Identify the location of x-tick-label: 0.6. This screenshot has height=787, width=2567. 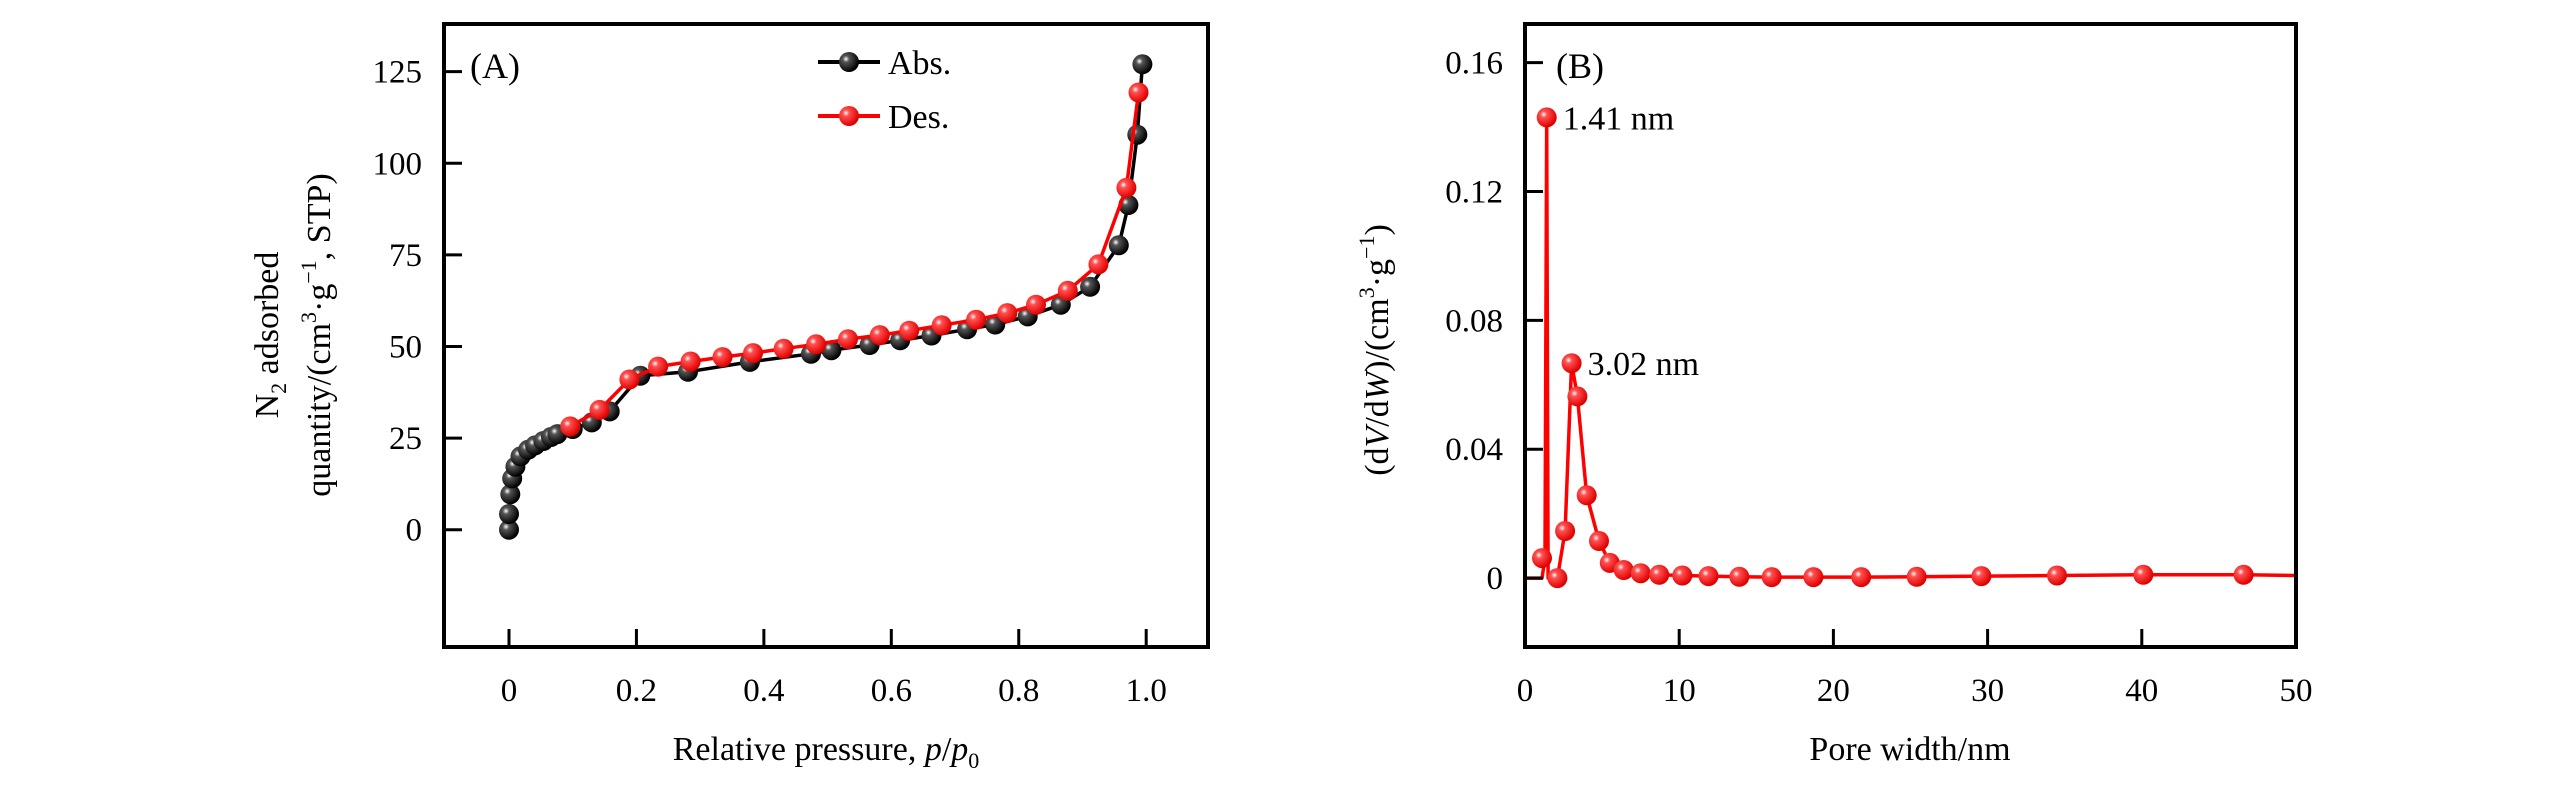
(891, 691).